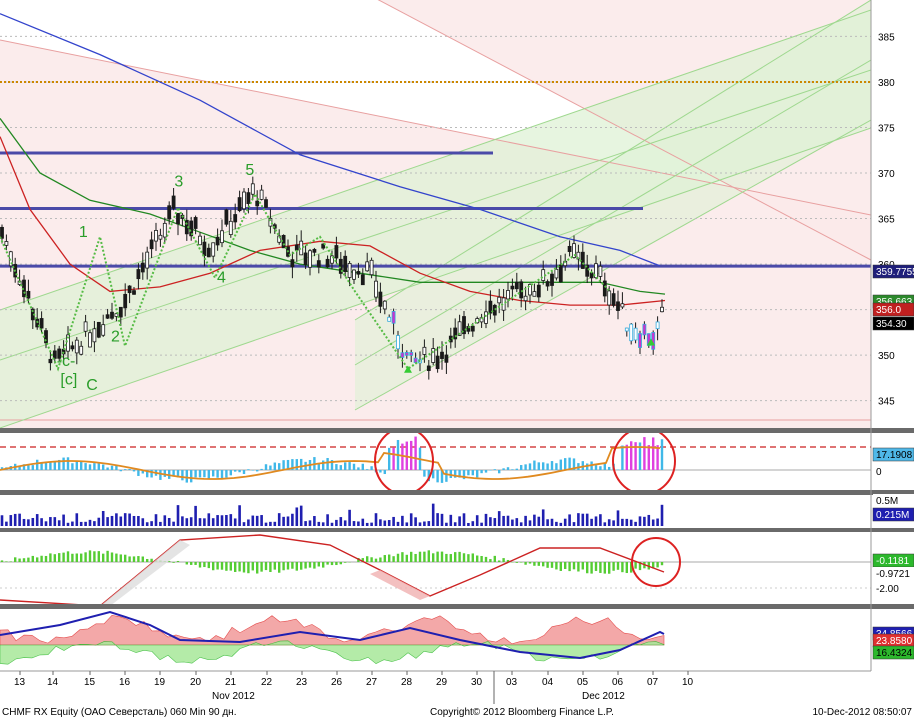 This screenshot has width=914, height=723. Describe the element at coordinates (332, 514) in the screenshot. I see `volume-layer` at that location.